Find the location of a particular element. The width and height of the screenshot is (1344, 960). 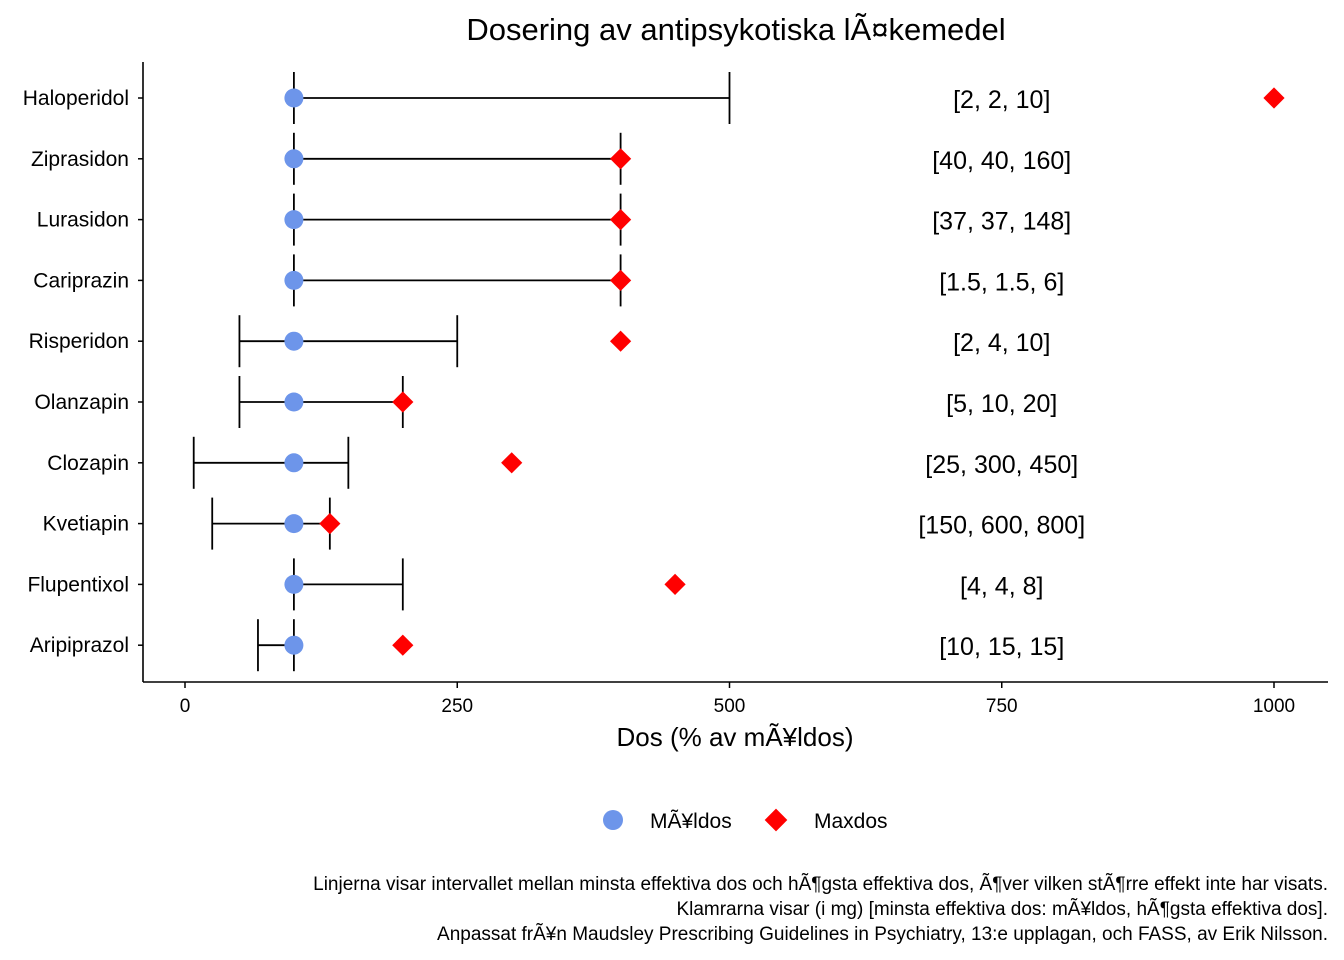

legend-max-label: Maxdos is located at coordinates (851, 821).